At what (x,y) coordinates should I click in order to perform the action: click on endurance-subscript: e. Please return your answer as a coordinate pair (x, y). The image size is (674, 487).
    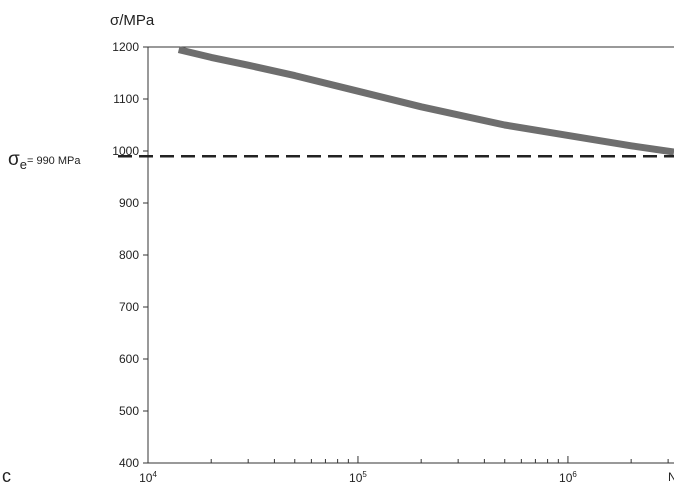
    Looking at the image, I should click on (23, 164).